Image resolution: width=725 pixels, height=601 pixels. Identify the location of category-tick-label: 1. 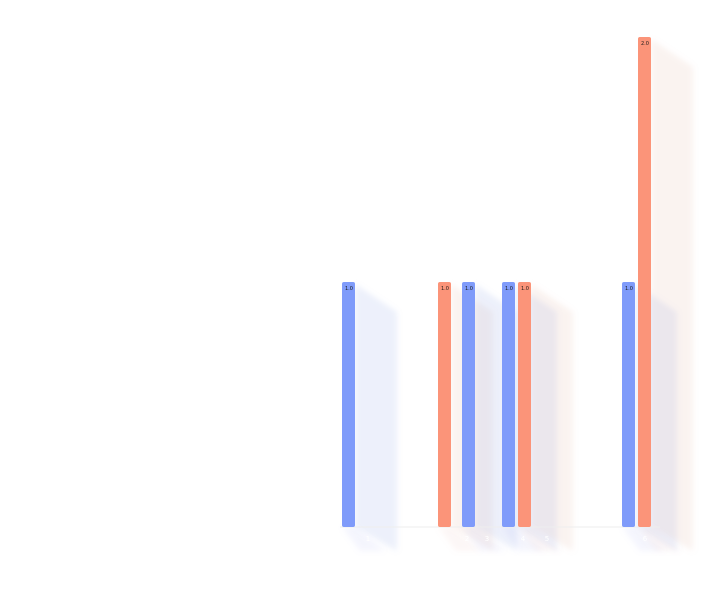
(368, 539).